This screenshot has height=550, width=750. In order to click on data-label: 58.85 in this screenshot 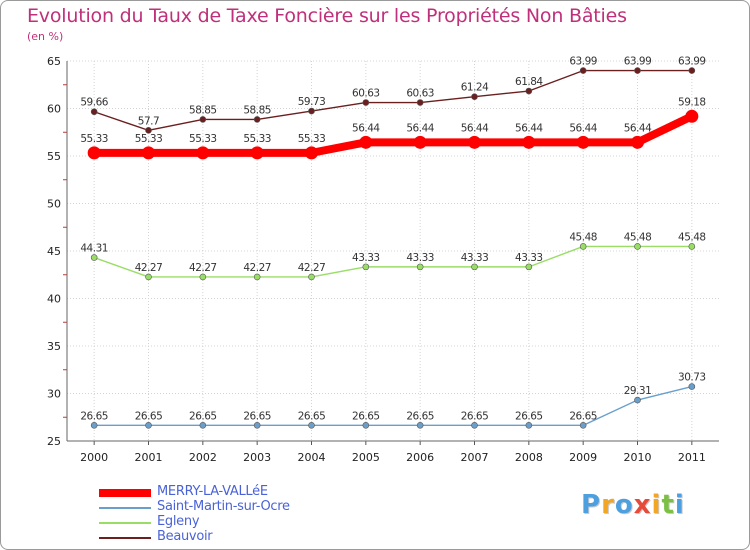, I will do `click(257, 110)`.